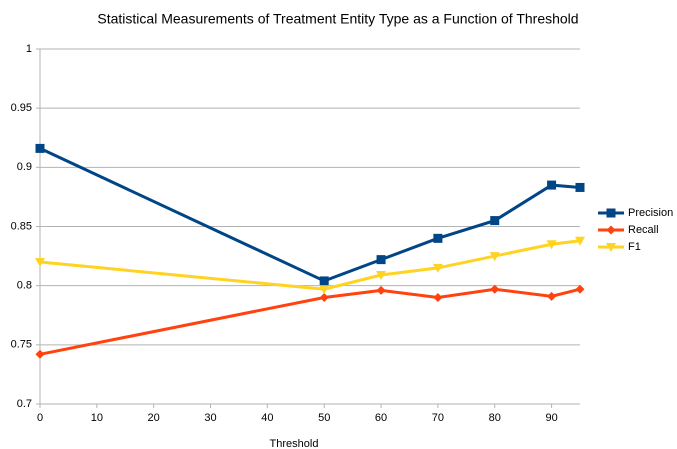  Describe the element at coordinates (324, 418) in the screenshot. I see `x-tick-label: 50` at that location.